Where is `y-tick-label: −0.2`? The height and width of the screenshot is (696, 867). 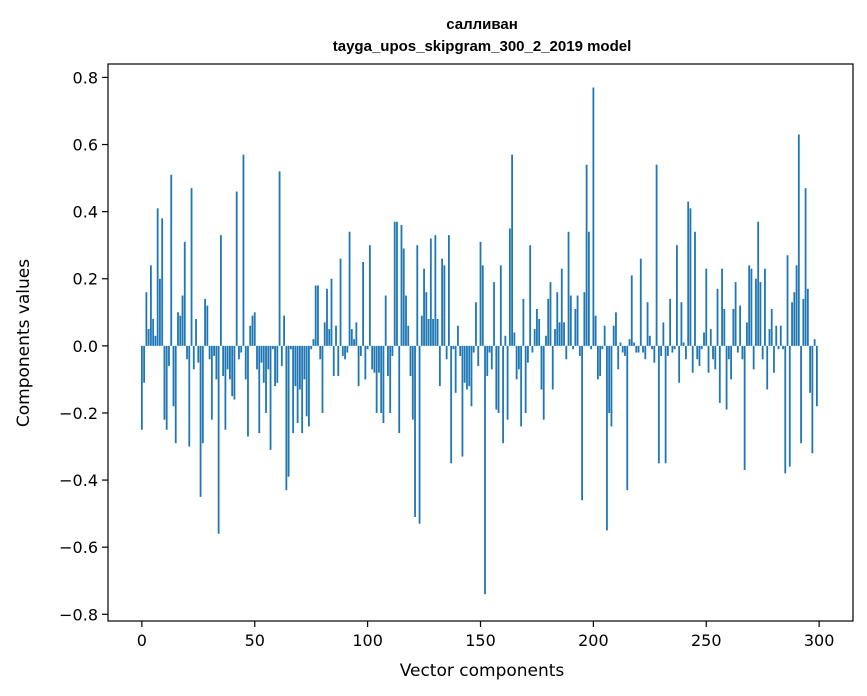 y-tick-label: −0.2 is located at coordinates (78, 413).